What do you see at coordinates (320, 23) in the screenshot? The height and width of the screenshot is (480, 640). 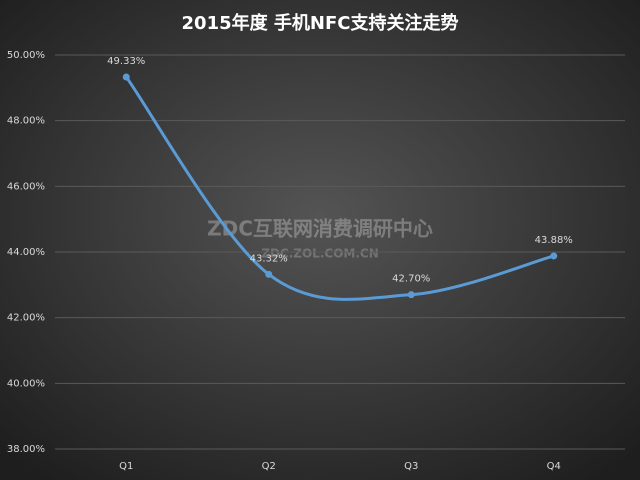 I see `chart-title: 2015年度 手机NFC支持关注走势` at bounding box center [320, 23].